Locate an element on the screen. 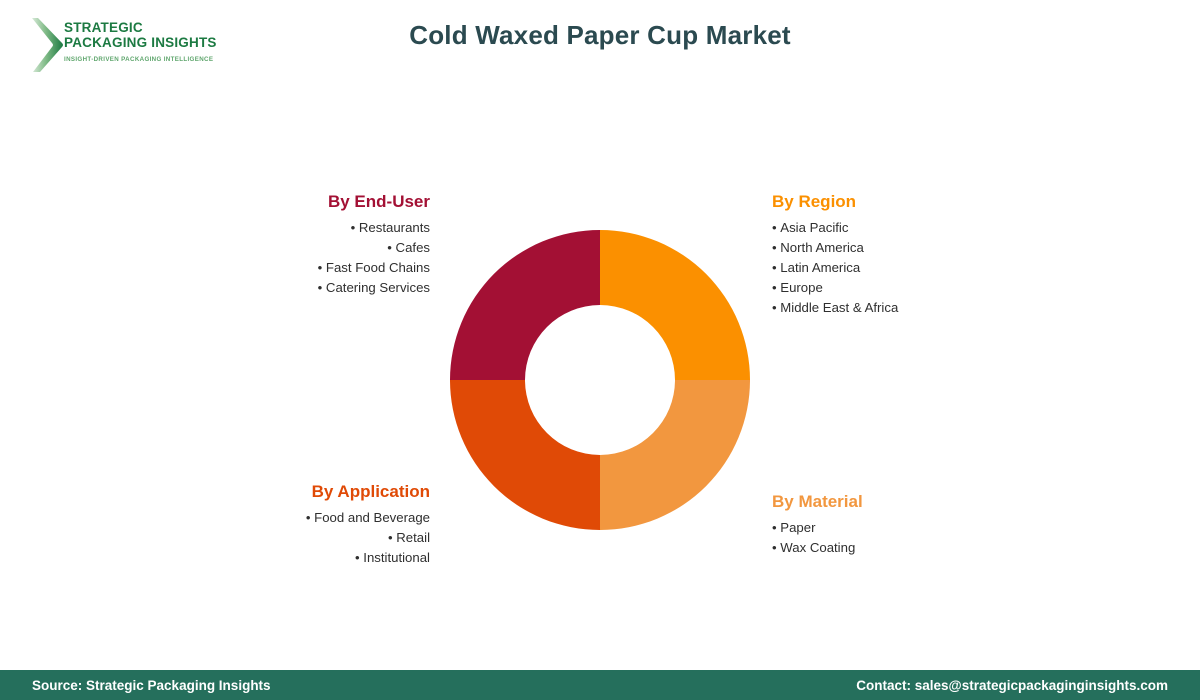 The image size is (1200, 700). list-item: Latin America is located at coordinates (922, 268).